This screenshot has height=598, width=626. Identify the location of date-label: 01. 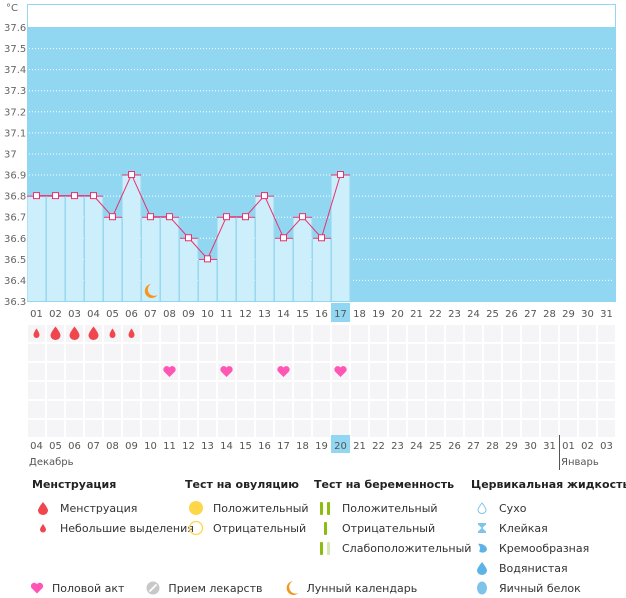
(568, 446).